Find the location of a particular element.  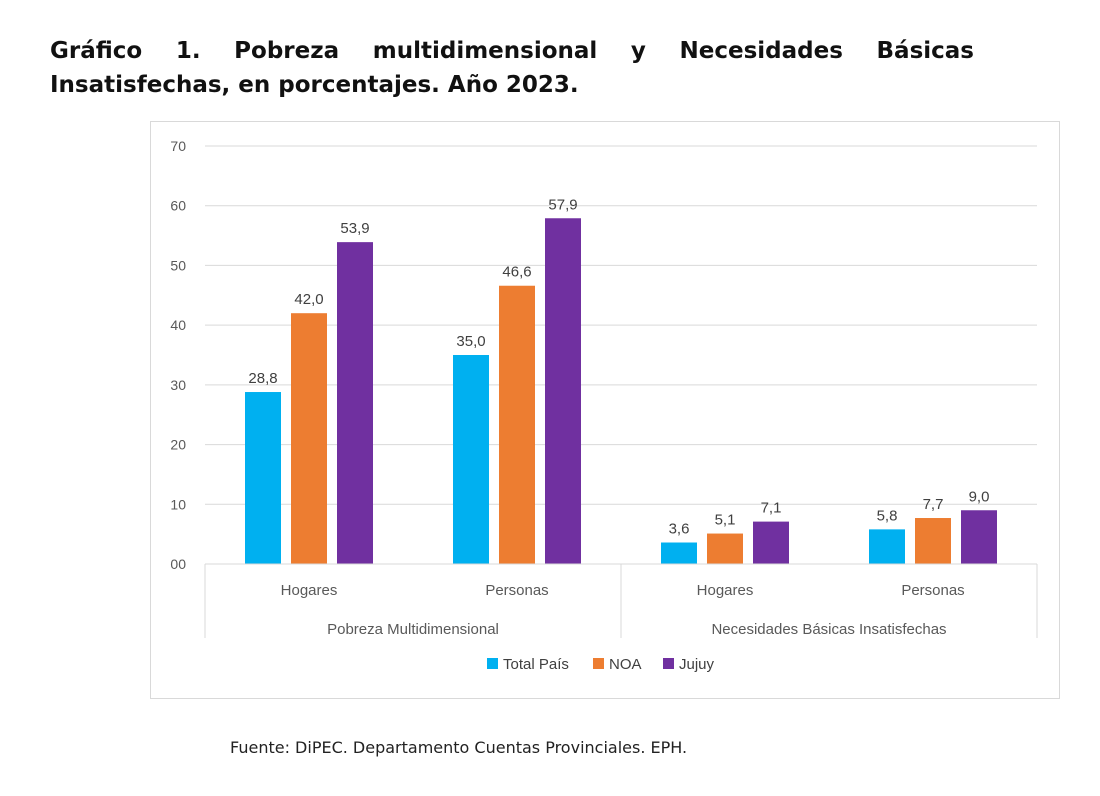

data-label: 5,8 is located at coordinates (887, 515).